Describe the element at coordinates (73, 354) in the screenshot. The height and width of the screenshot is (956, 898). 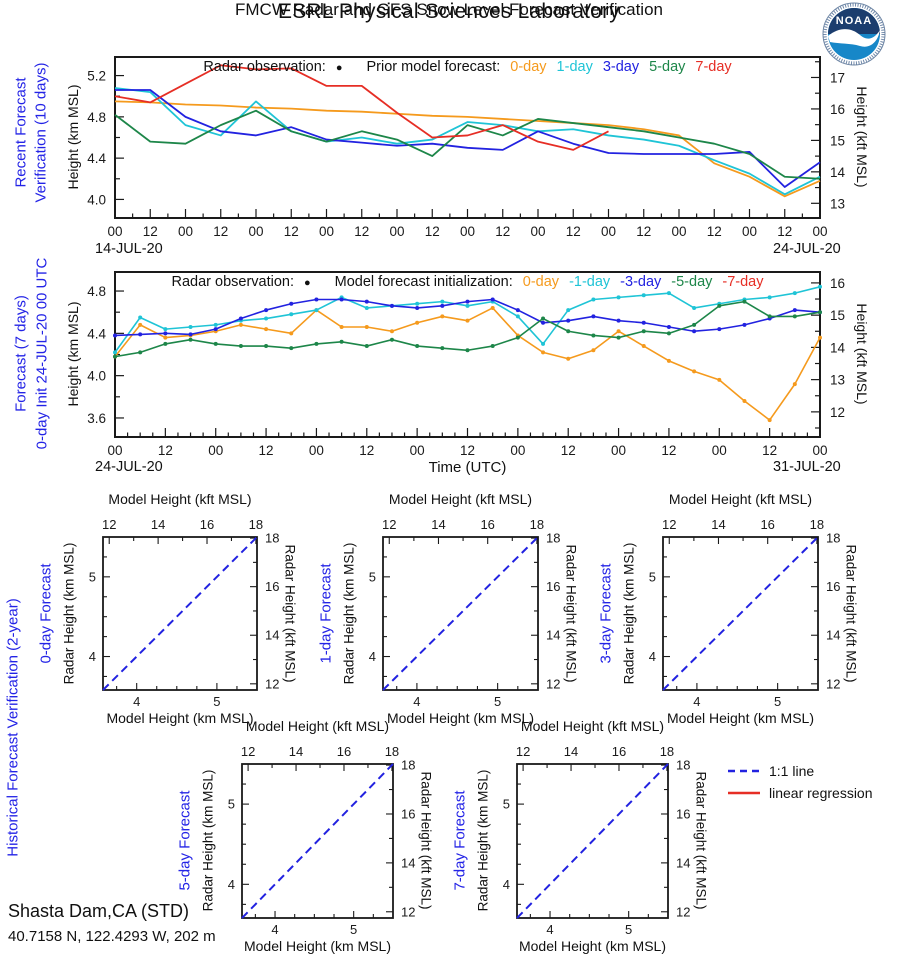
I see `forecast-yaxis-left-title: Height (km MSL)` at that location.